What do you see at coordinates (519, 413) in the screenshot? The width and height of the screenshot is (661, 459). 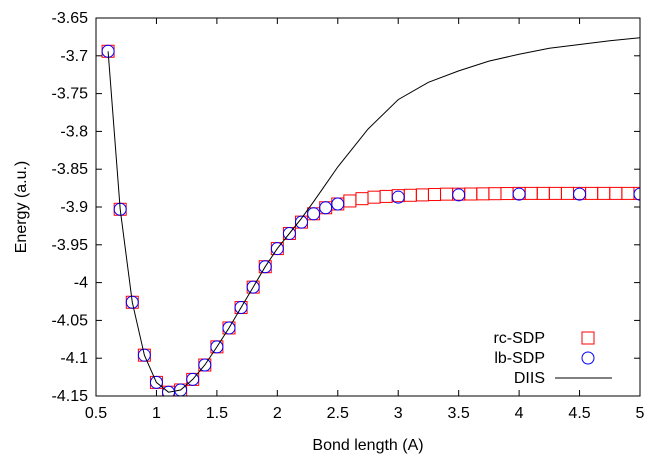 I see `x-tick-label: 4` at bounding box center [519, 413].